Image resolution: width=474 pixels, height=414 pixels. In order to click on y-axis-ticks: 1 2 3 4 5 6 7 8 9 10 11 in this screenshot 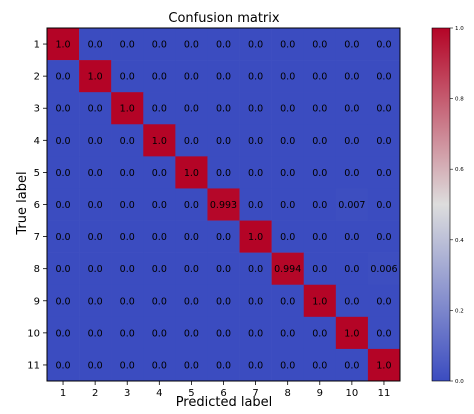, I will do `click(37, 205)`.